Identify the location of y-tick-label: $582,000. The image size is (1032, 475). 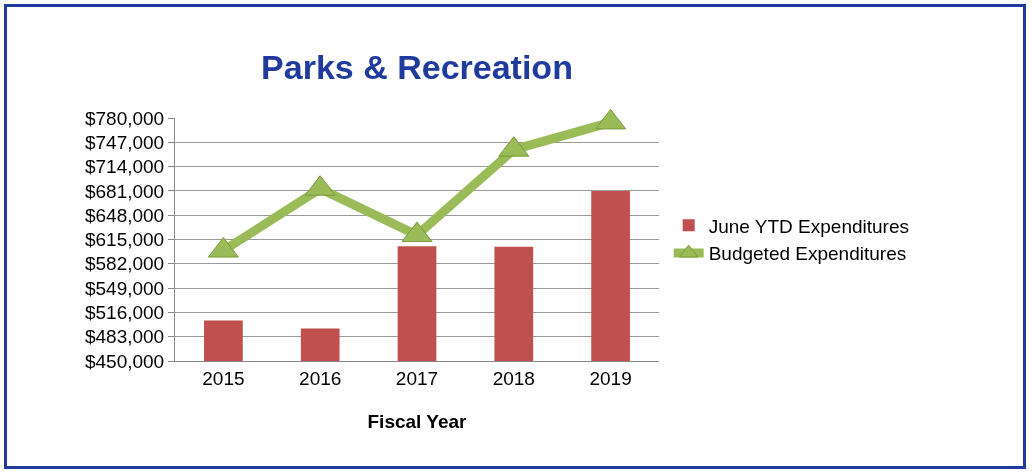
(124, 264).